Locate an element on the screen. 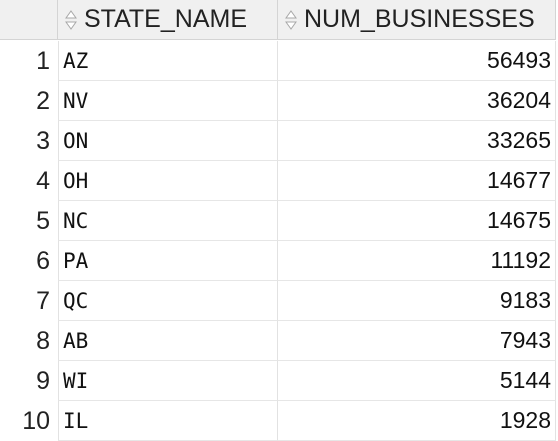 The width and height of the screenshot is (558, 441). column-header-label: NUM_BUSINESSES is located at coordinates (419, 19).